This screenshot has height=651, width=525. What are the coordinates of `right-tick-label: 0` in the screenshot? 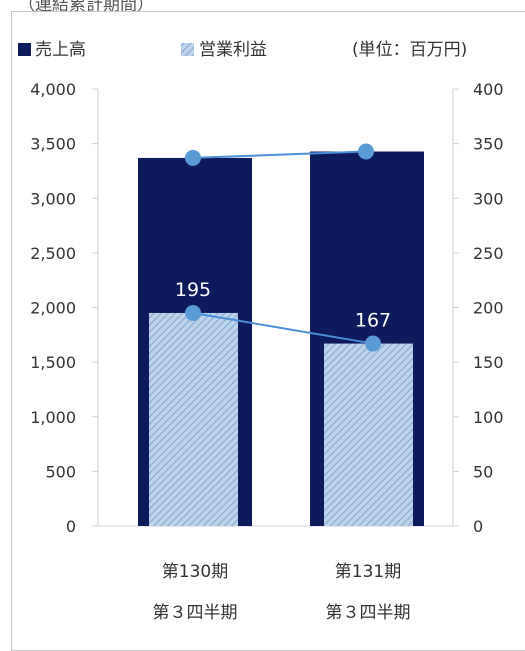 It's located at (478, 526).